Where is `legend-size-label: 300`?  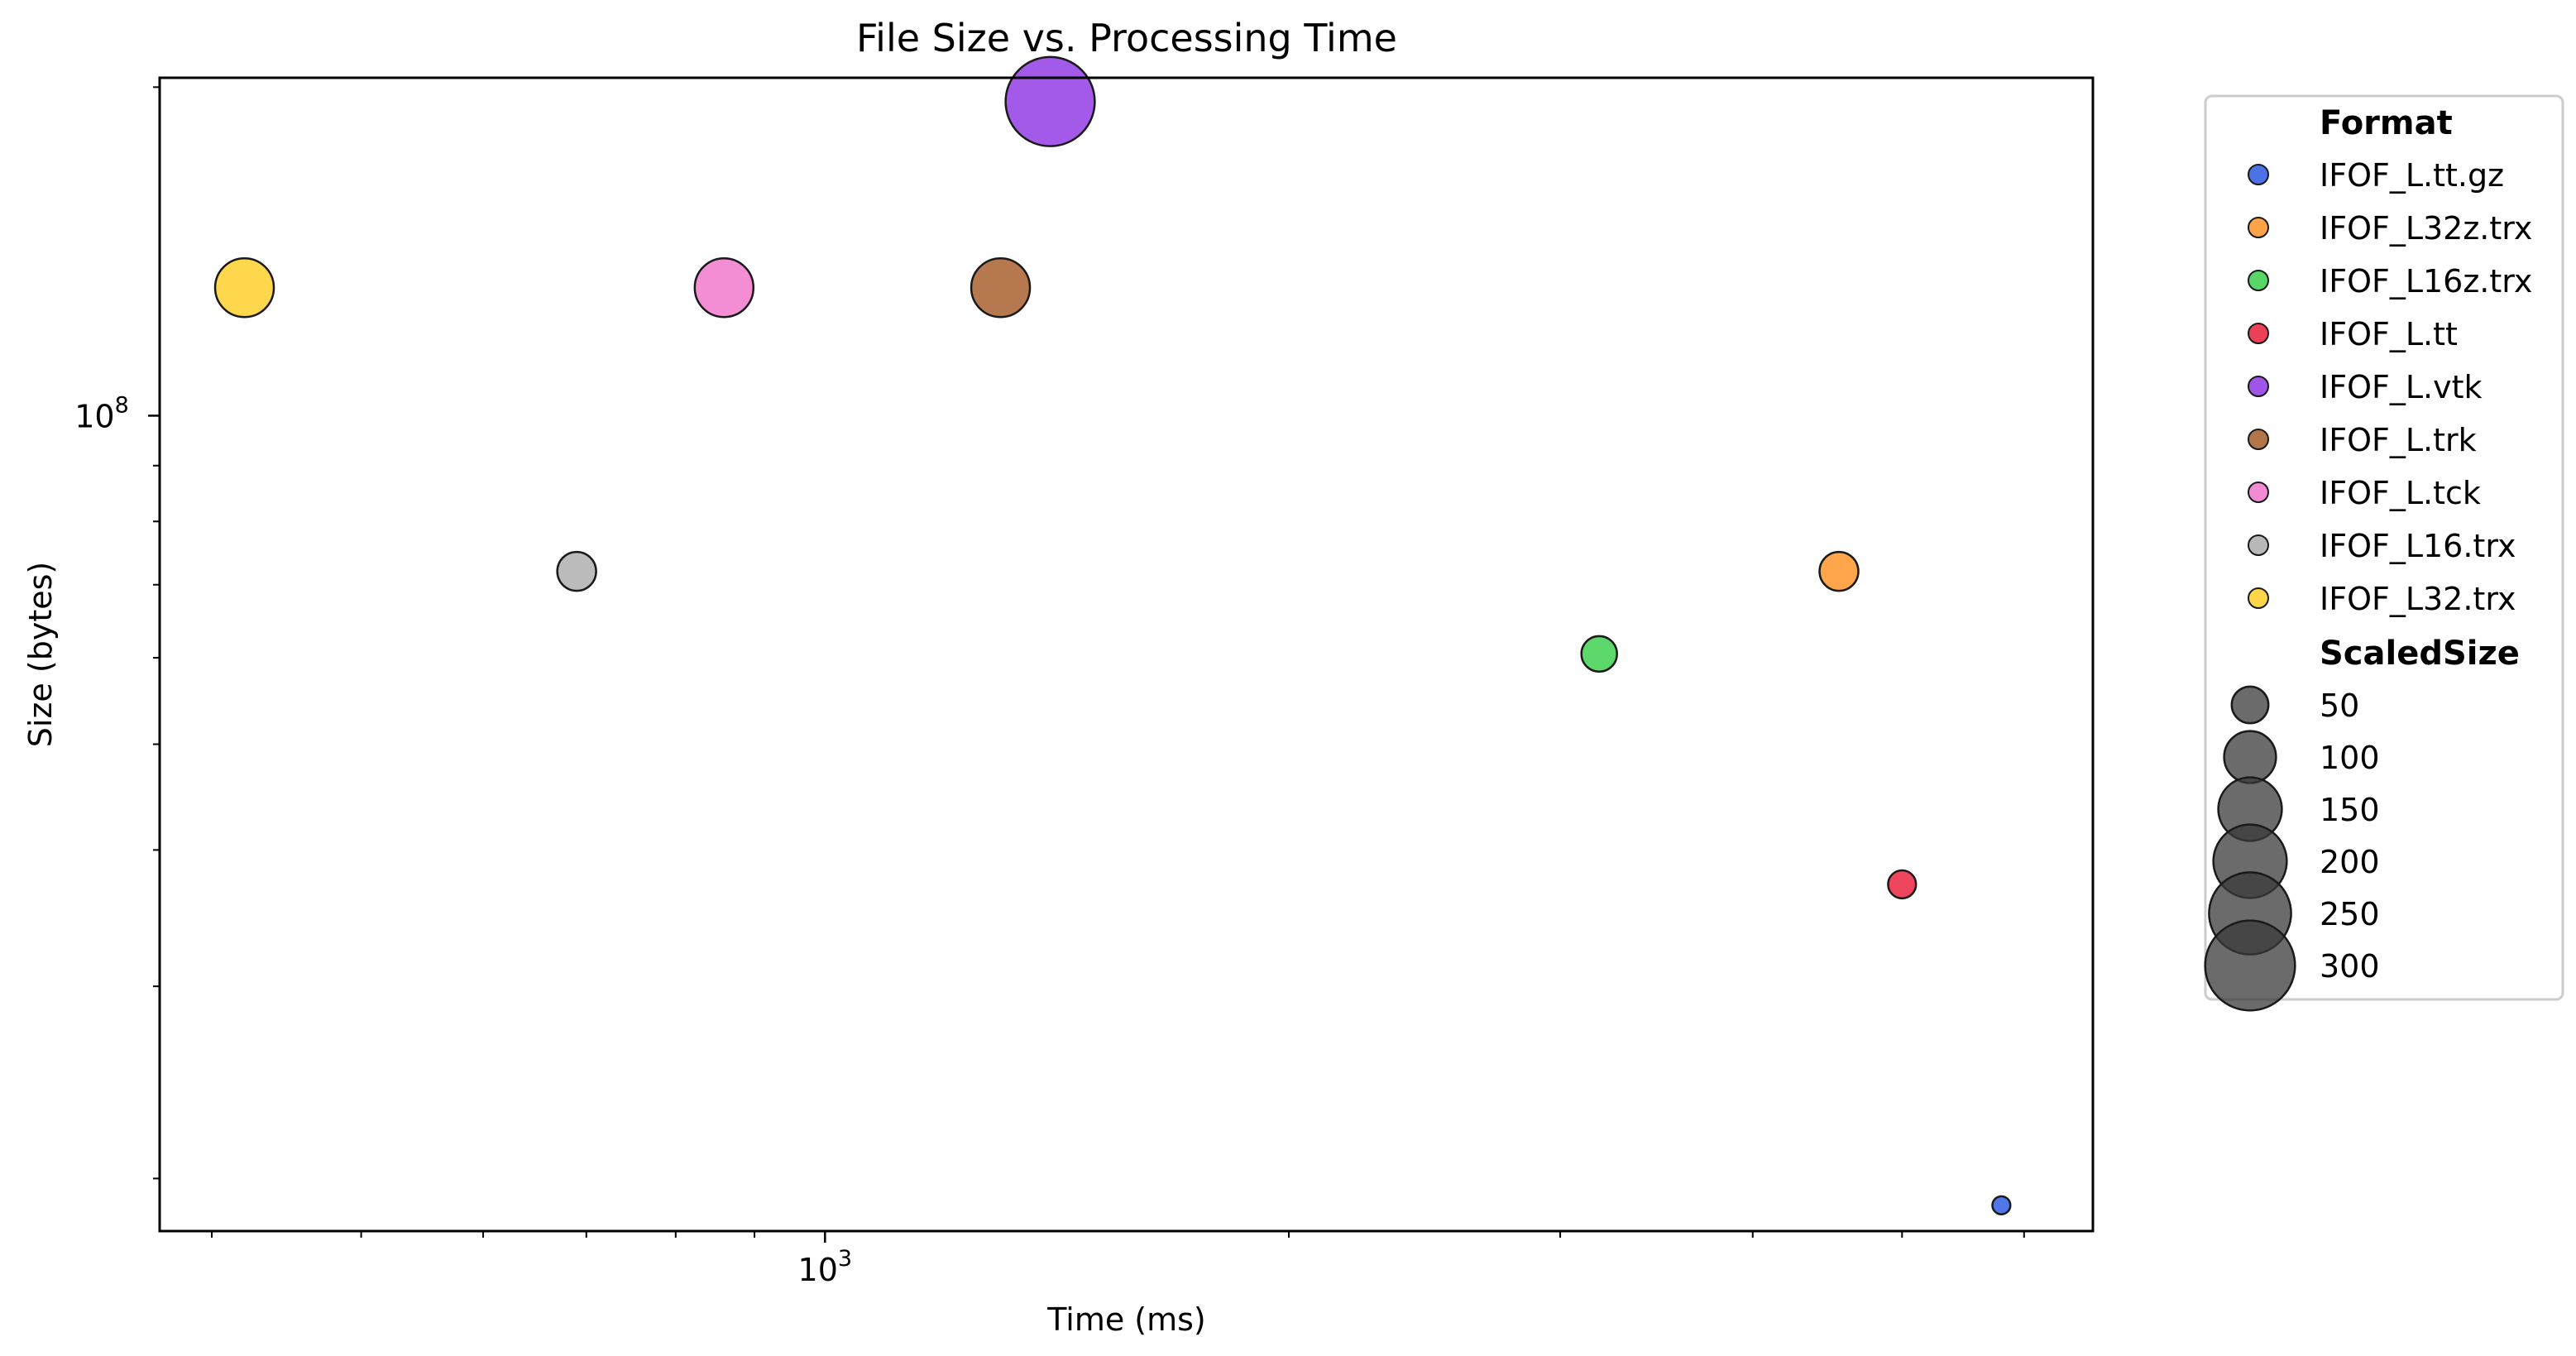 legend-size-label: 300 is located at coordinates (2350, 967).